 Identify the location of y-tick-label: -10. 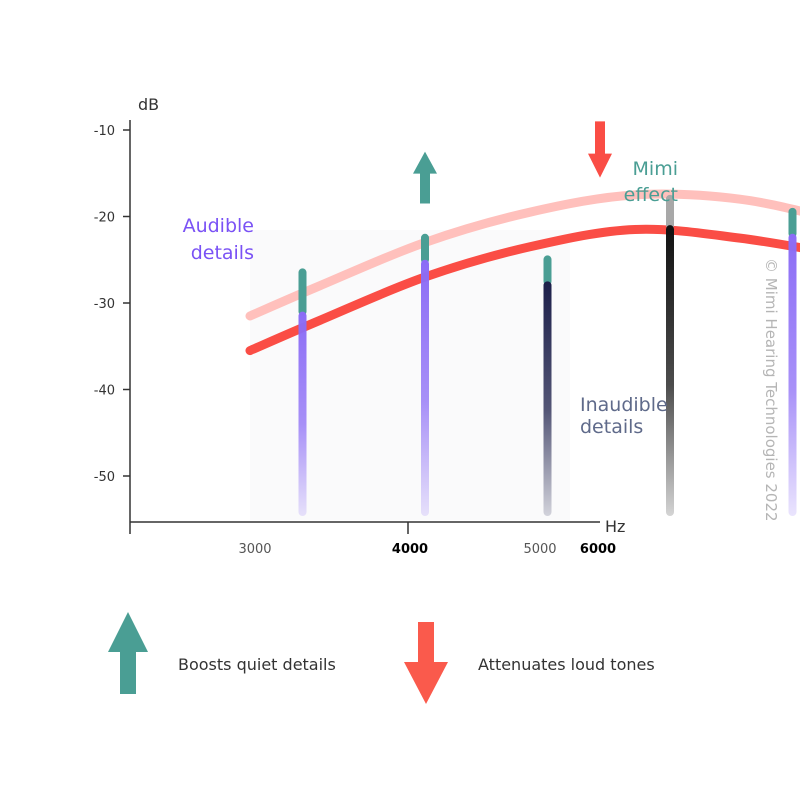
(104, 131).